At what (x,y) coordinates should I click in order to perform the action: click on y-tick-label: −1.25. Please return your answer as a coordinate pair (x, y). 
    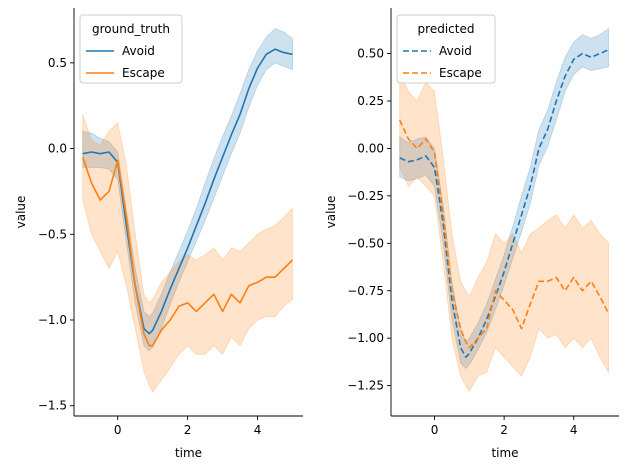
    Looking at the image, I should click on (365, 386).